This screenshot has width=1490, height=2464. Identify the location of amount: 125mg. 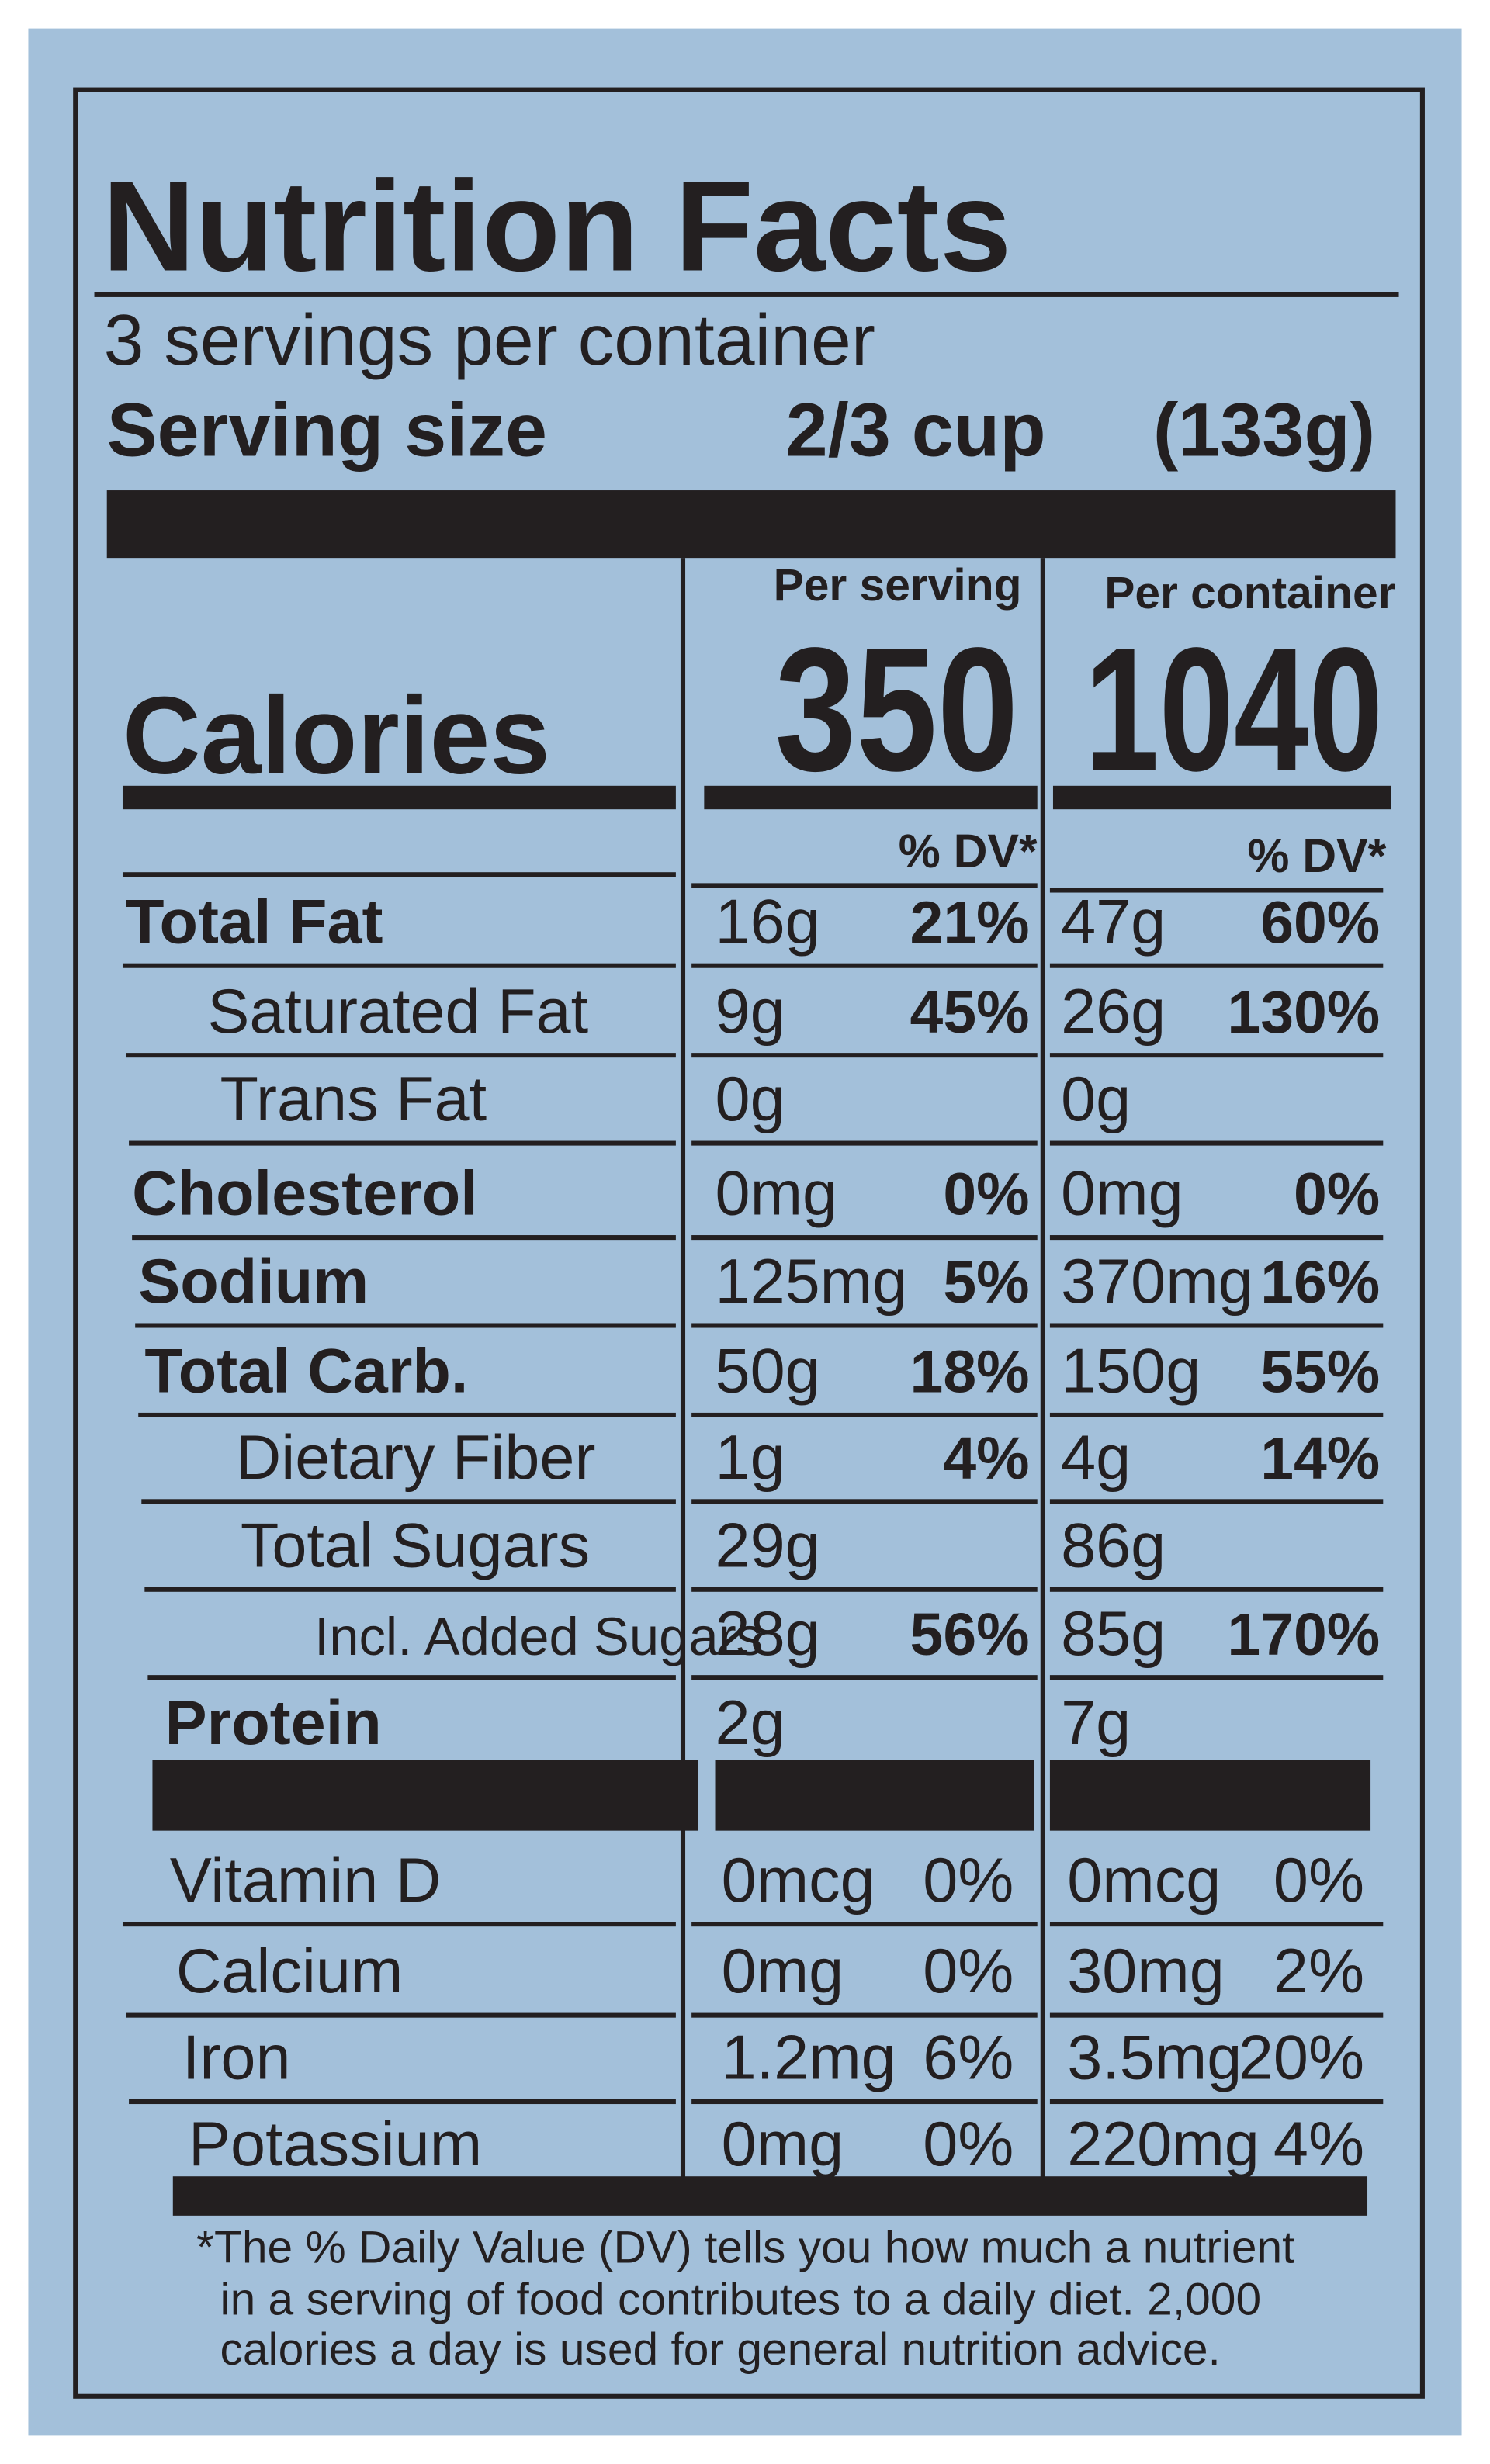
(812, 1282).